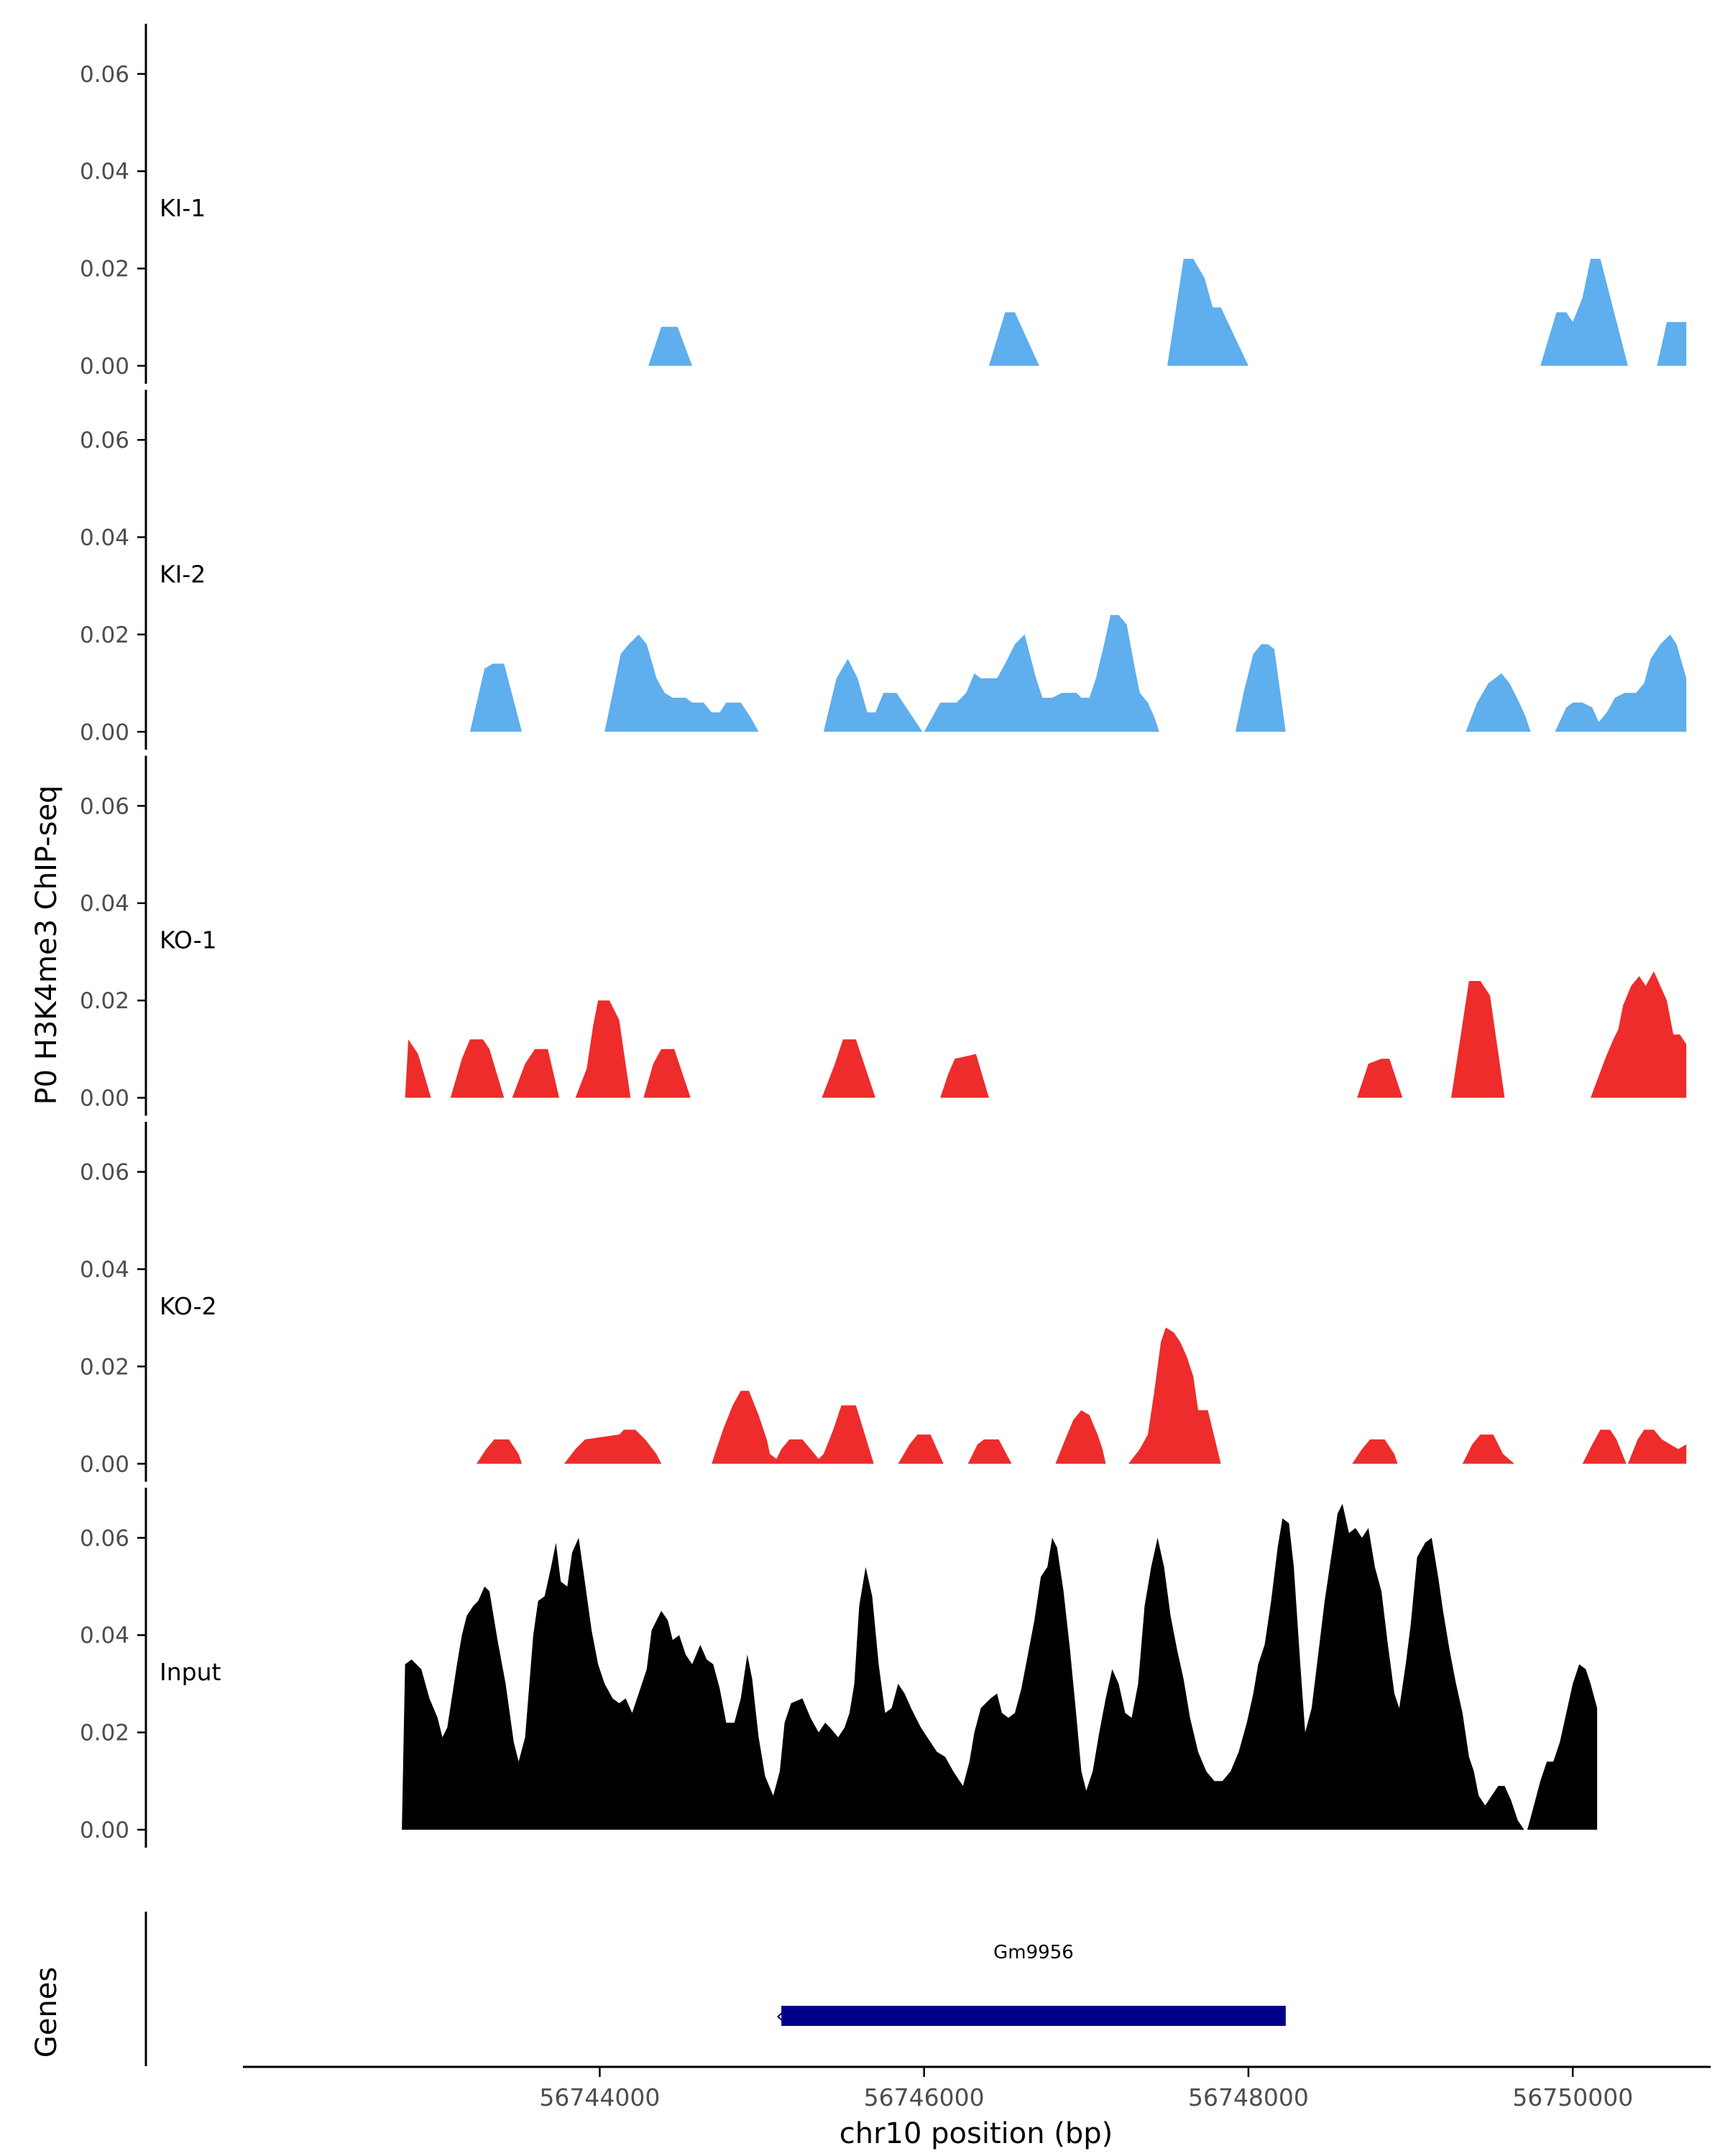 This screenshot has height=2156, width=1725. I want to click on genes-track: Genes Gm9956 ‹, so click(658, 1989).